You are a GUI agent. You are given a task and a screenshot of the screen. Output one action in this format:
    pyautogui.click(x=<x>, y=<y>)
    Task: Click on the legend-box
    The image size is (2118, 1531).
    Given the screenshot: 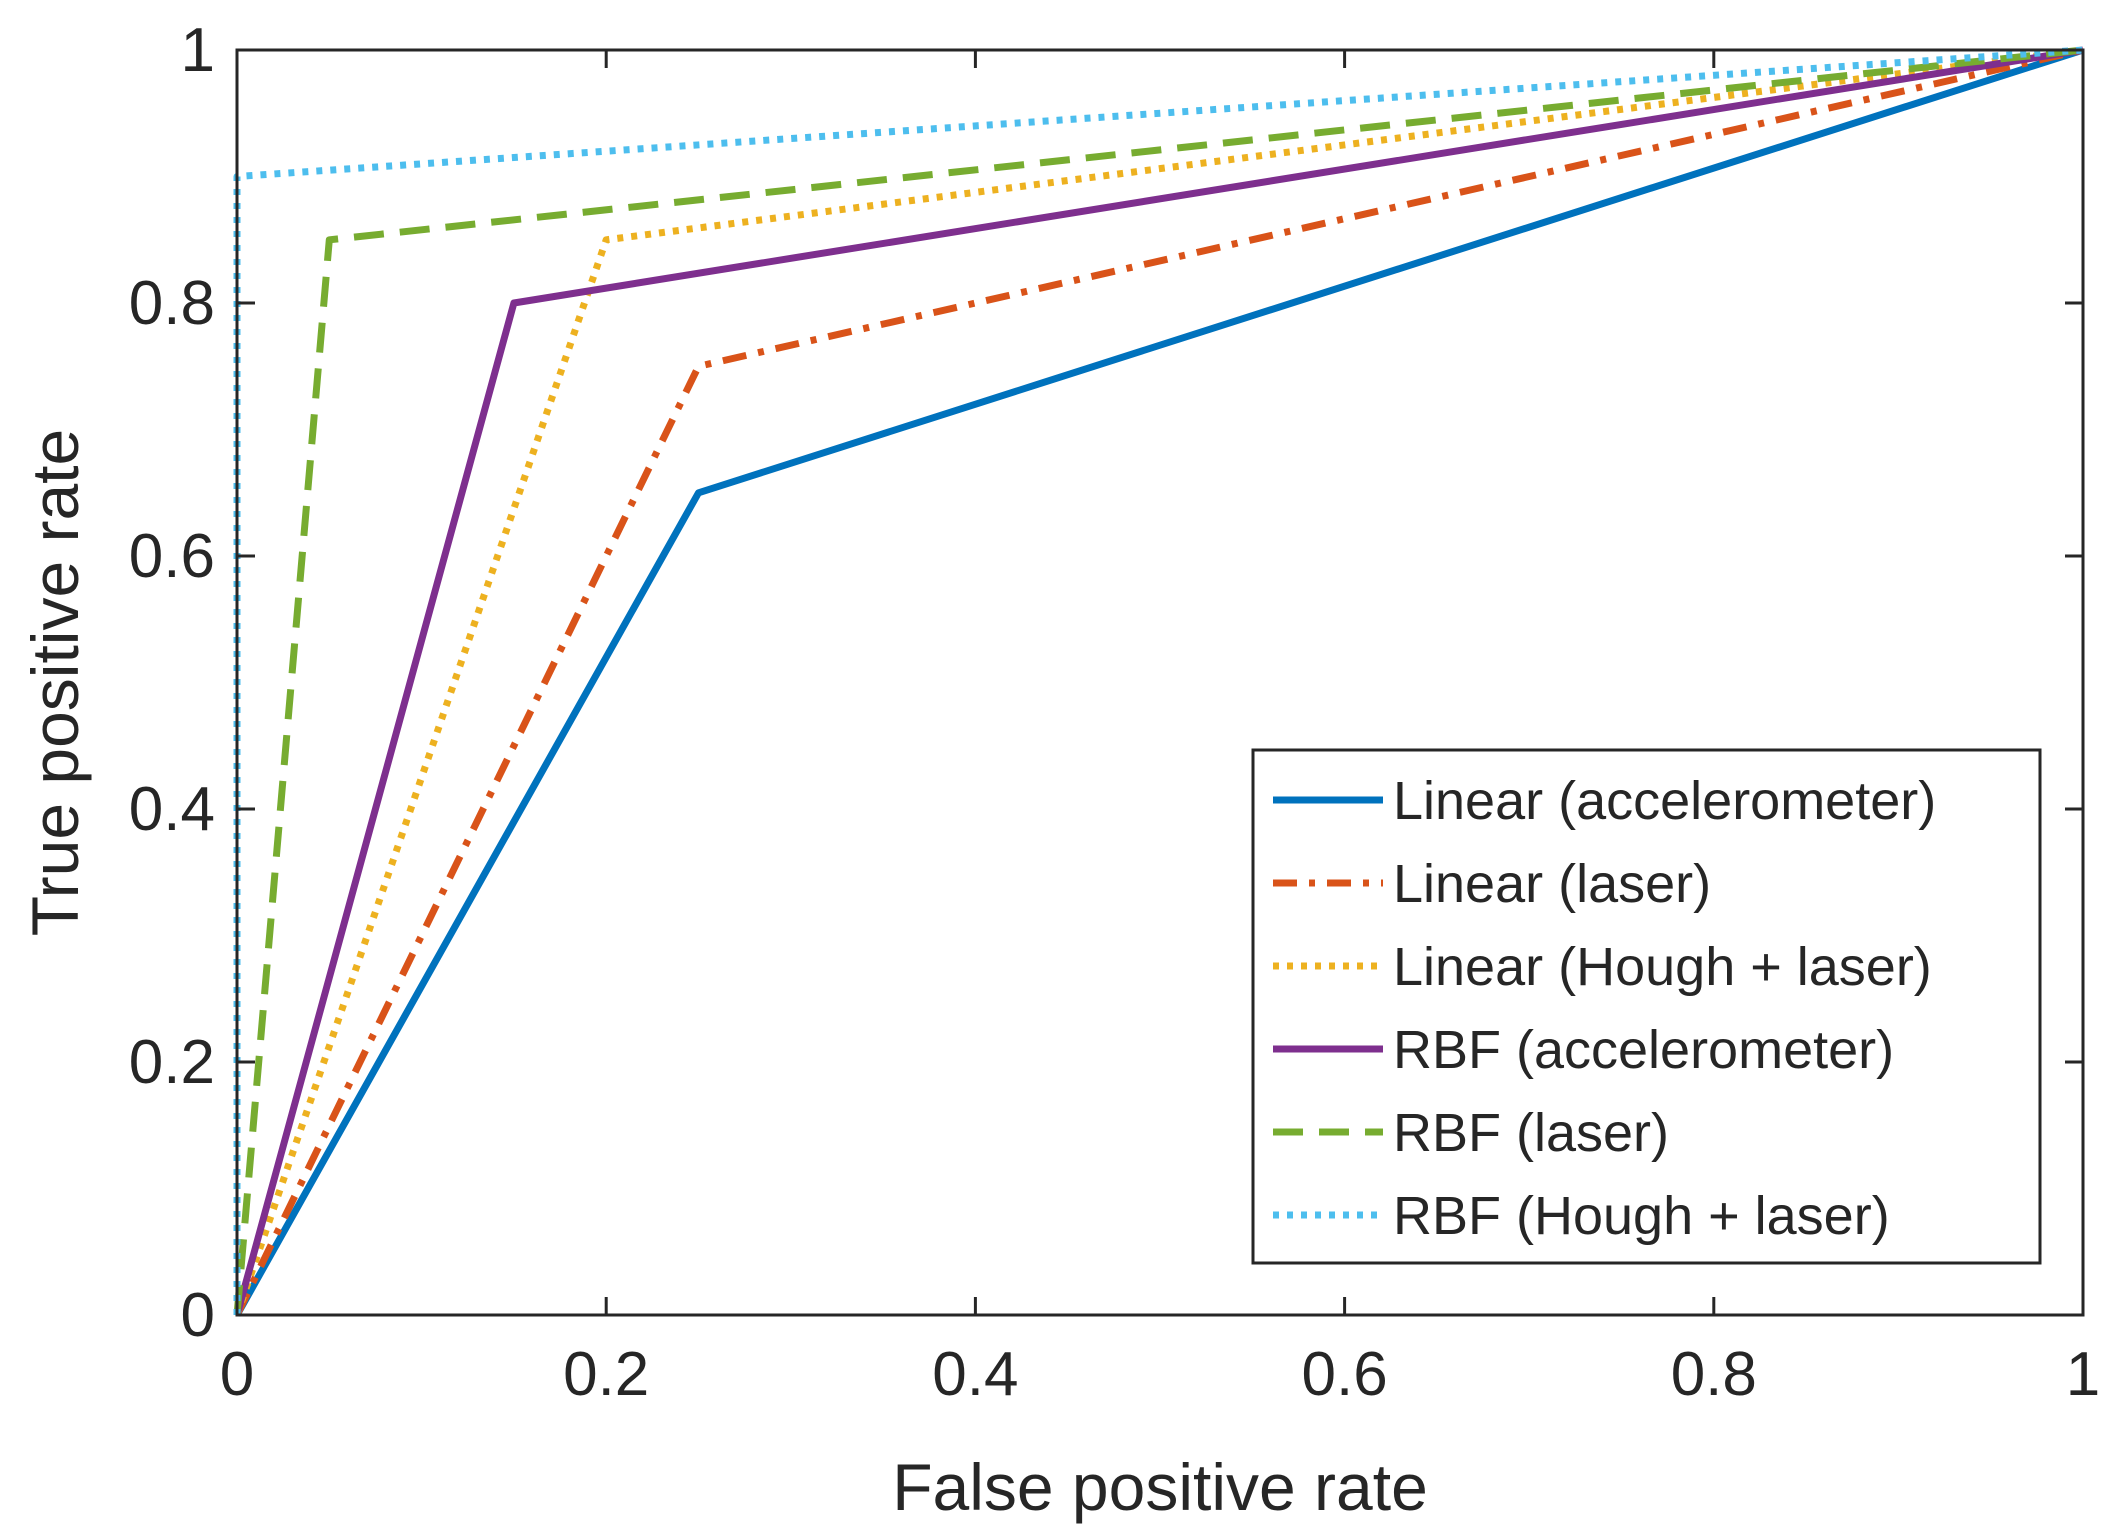 What is the action you would take?
    pyautogui.click(x=1646, y=1006)
    